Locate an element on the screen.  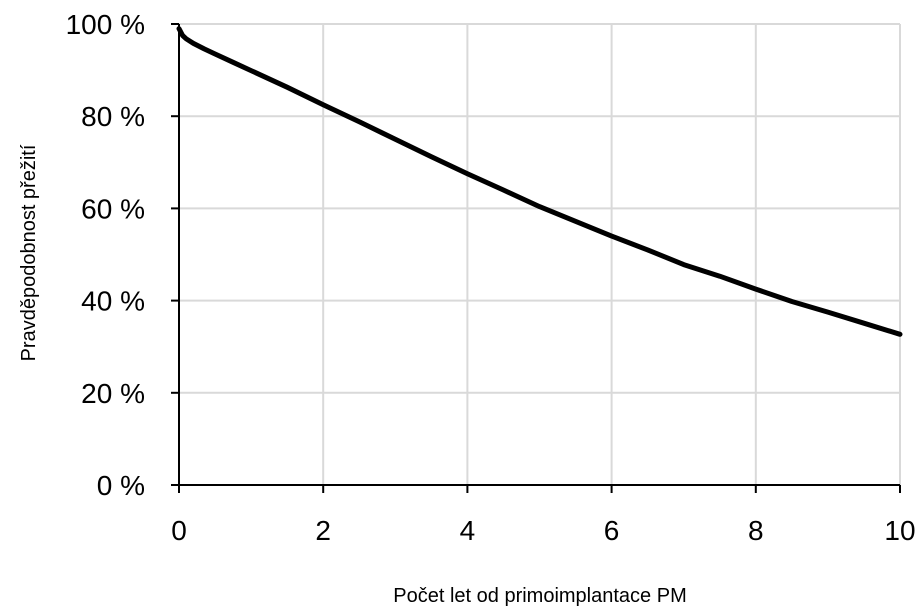
y-tick-label: 60 % is located at coordinates (113, 208).